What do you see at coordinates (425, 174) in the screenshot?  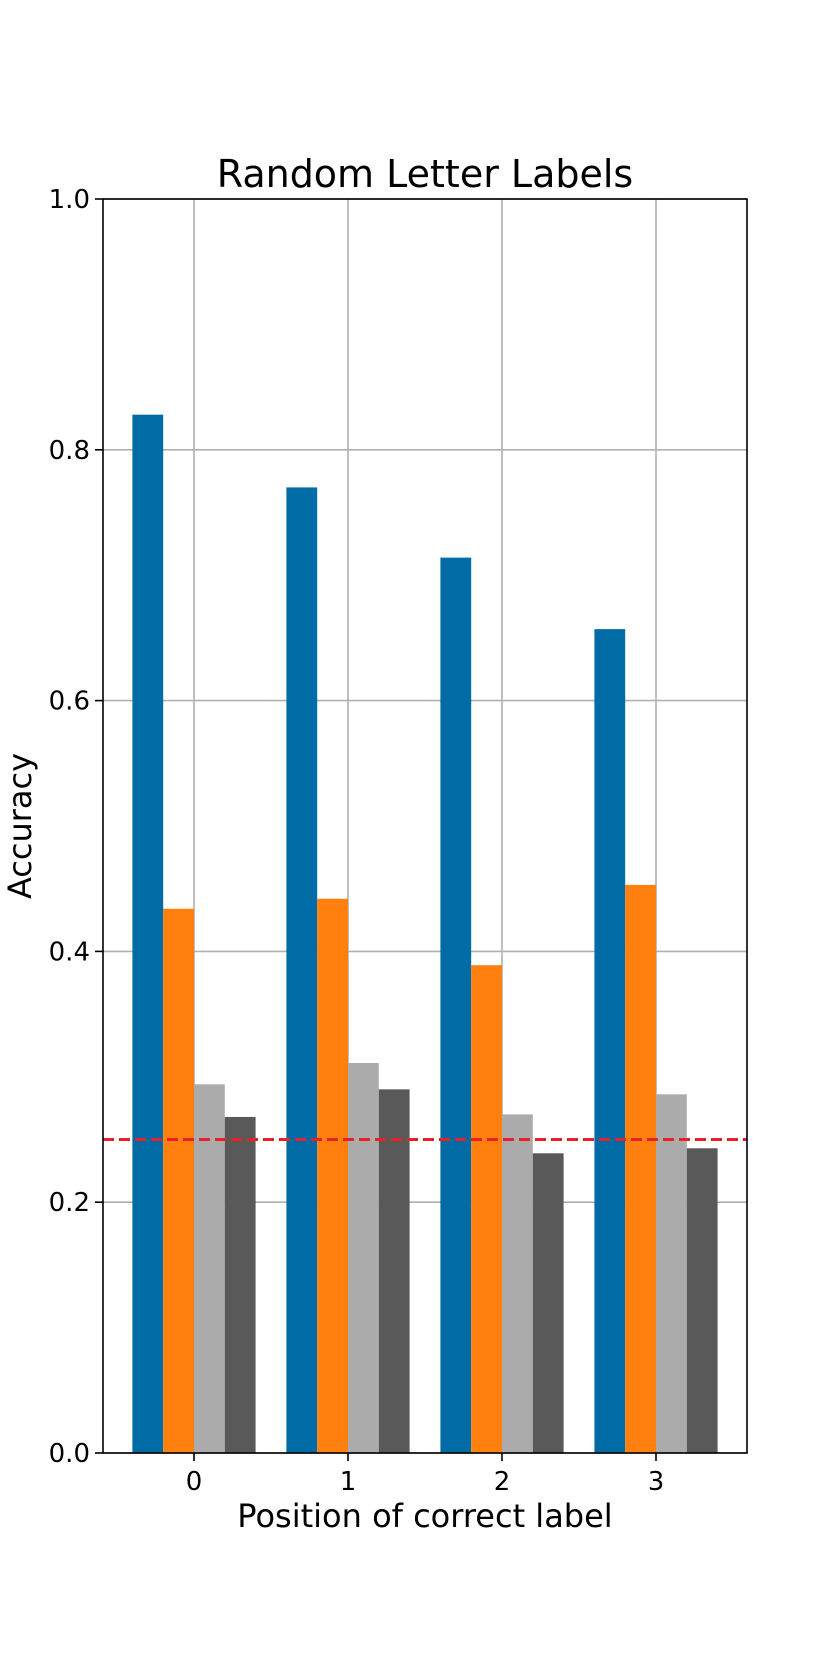 I see `chart-title: Random Letter Labels` at bounding box center [425, 174].